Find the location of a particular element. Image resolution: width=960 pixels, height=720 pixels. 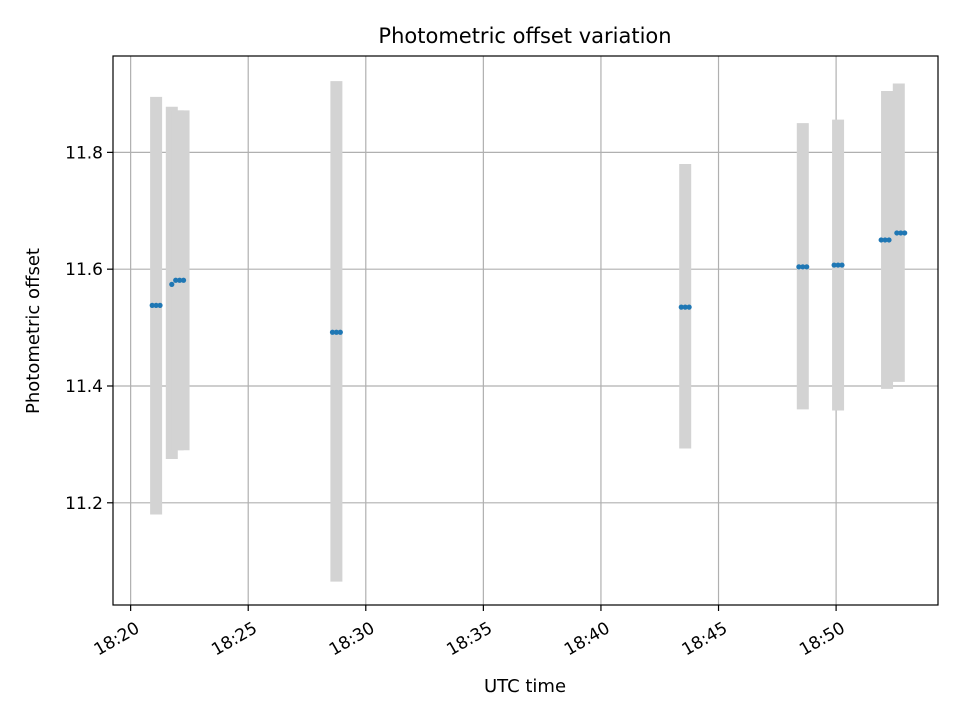

y-axis-ticks: 11.2 11.4 11.6 11.8 is located at coordinates (89, 328).